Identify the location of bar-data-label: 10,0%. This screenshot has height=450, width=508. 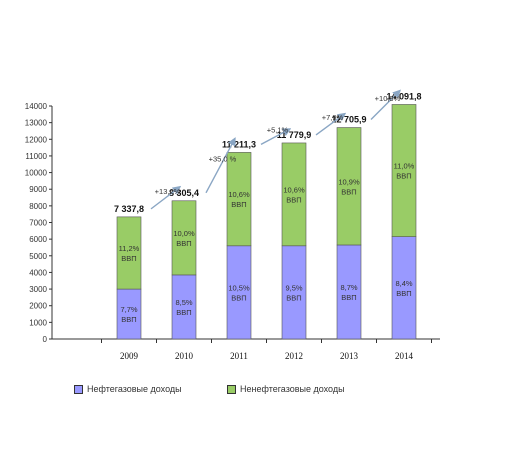
(184, 233).